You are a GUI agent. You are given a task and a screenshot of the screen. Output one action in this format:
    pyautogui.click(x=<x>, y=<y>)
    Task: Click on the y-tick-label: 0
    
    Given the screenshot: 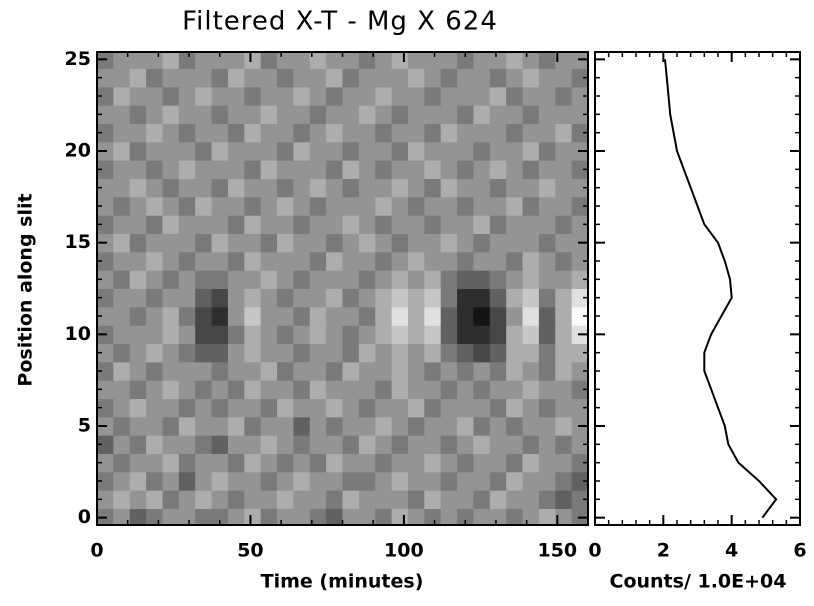 What is the action you would take?
    pyautogui.click(x=84, y=517)
    